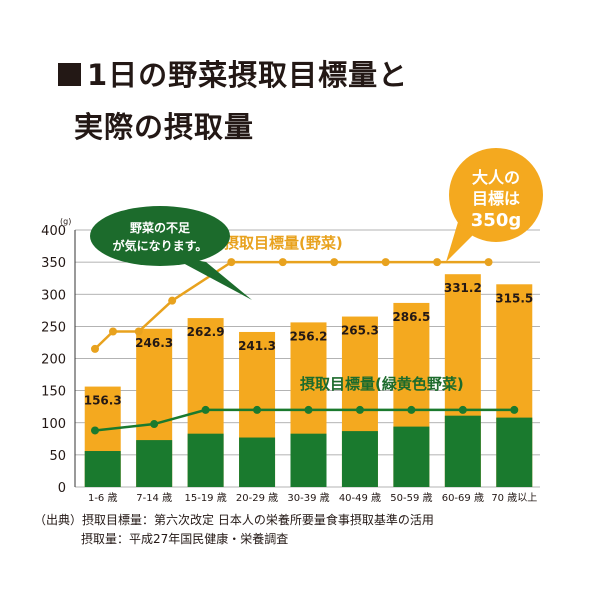 This screenshot has width=600, height=600. I want to click on y-tick-label: 100, so click(53, 424).